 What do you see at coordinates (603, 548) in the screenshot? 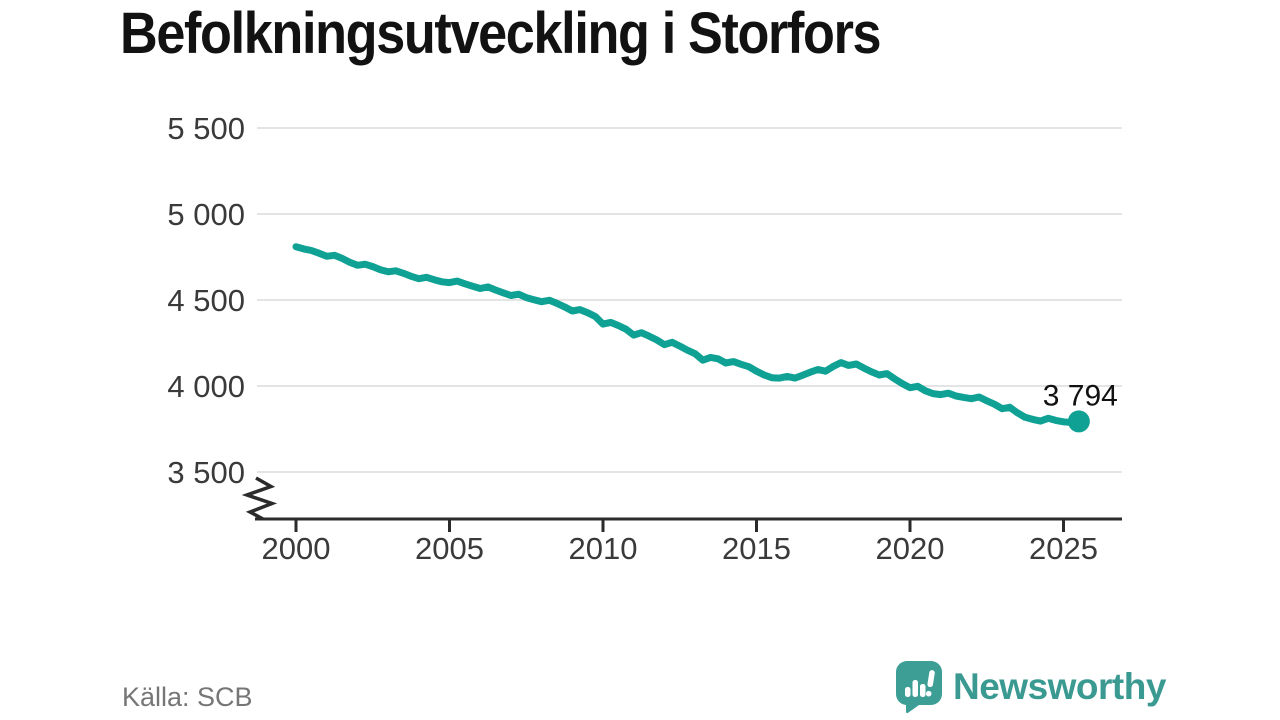
I see `x-tick-label: 2010` at bounding box center [603, 548].